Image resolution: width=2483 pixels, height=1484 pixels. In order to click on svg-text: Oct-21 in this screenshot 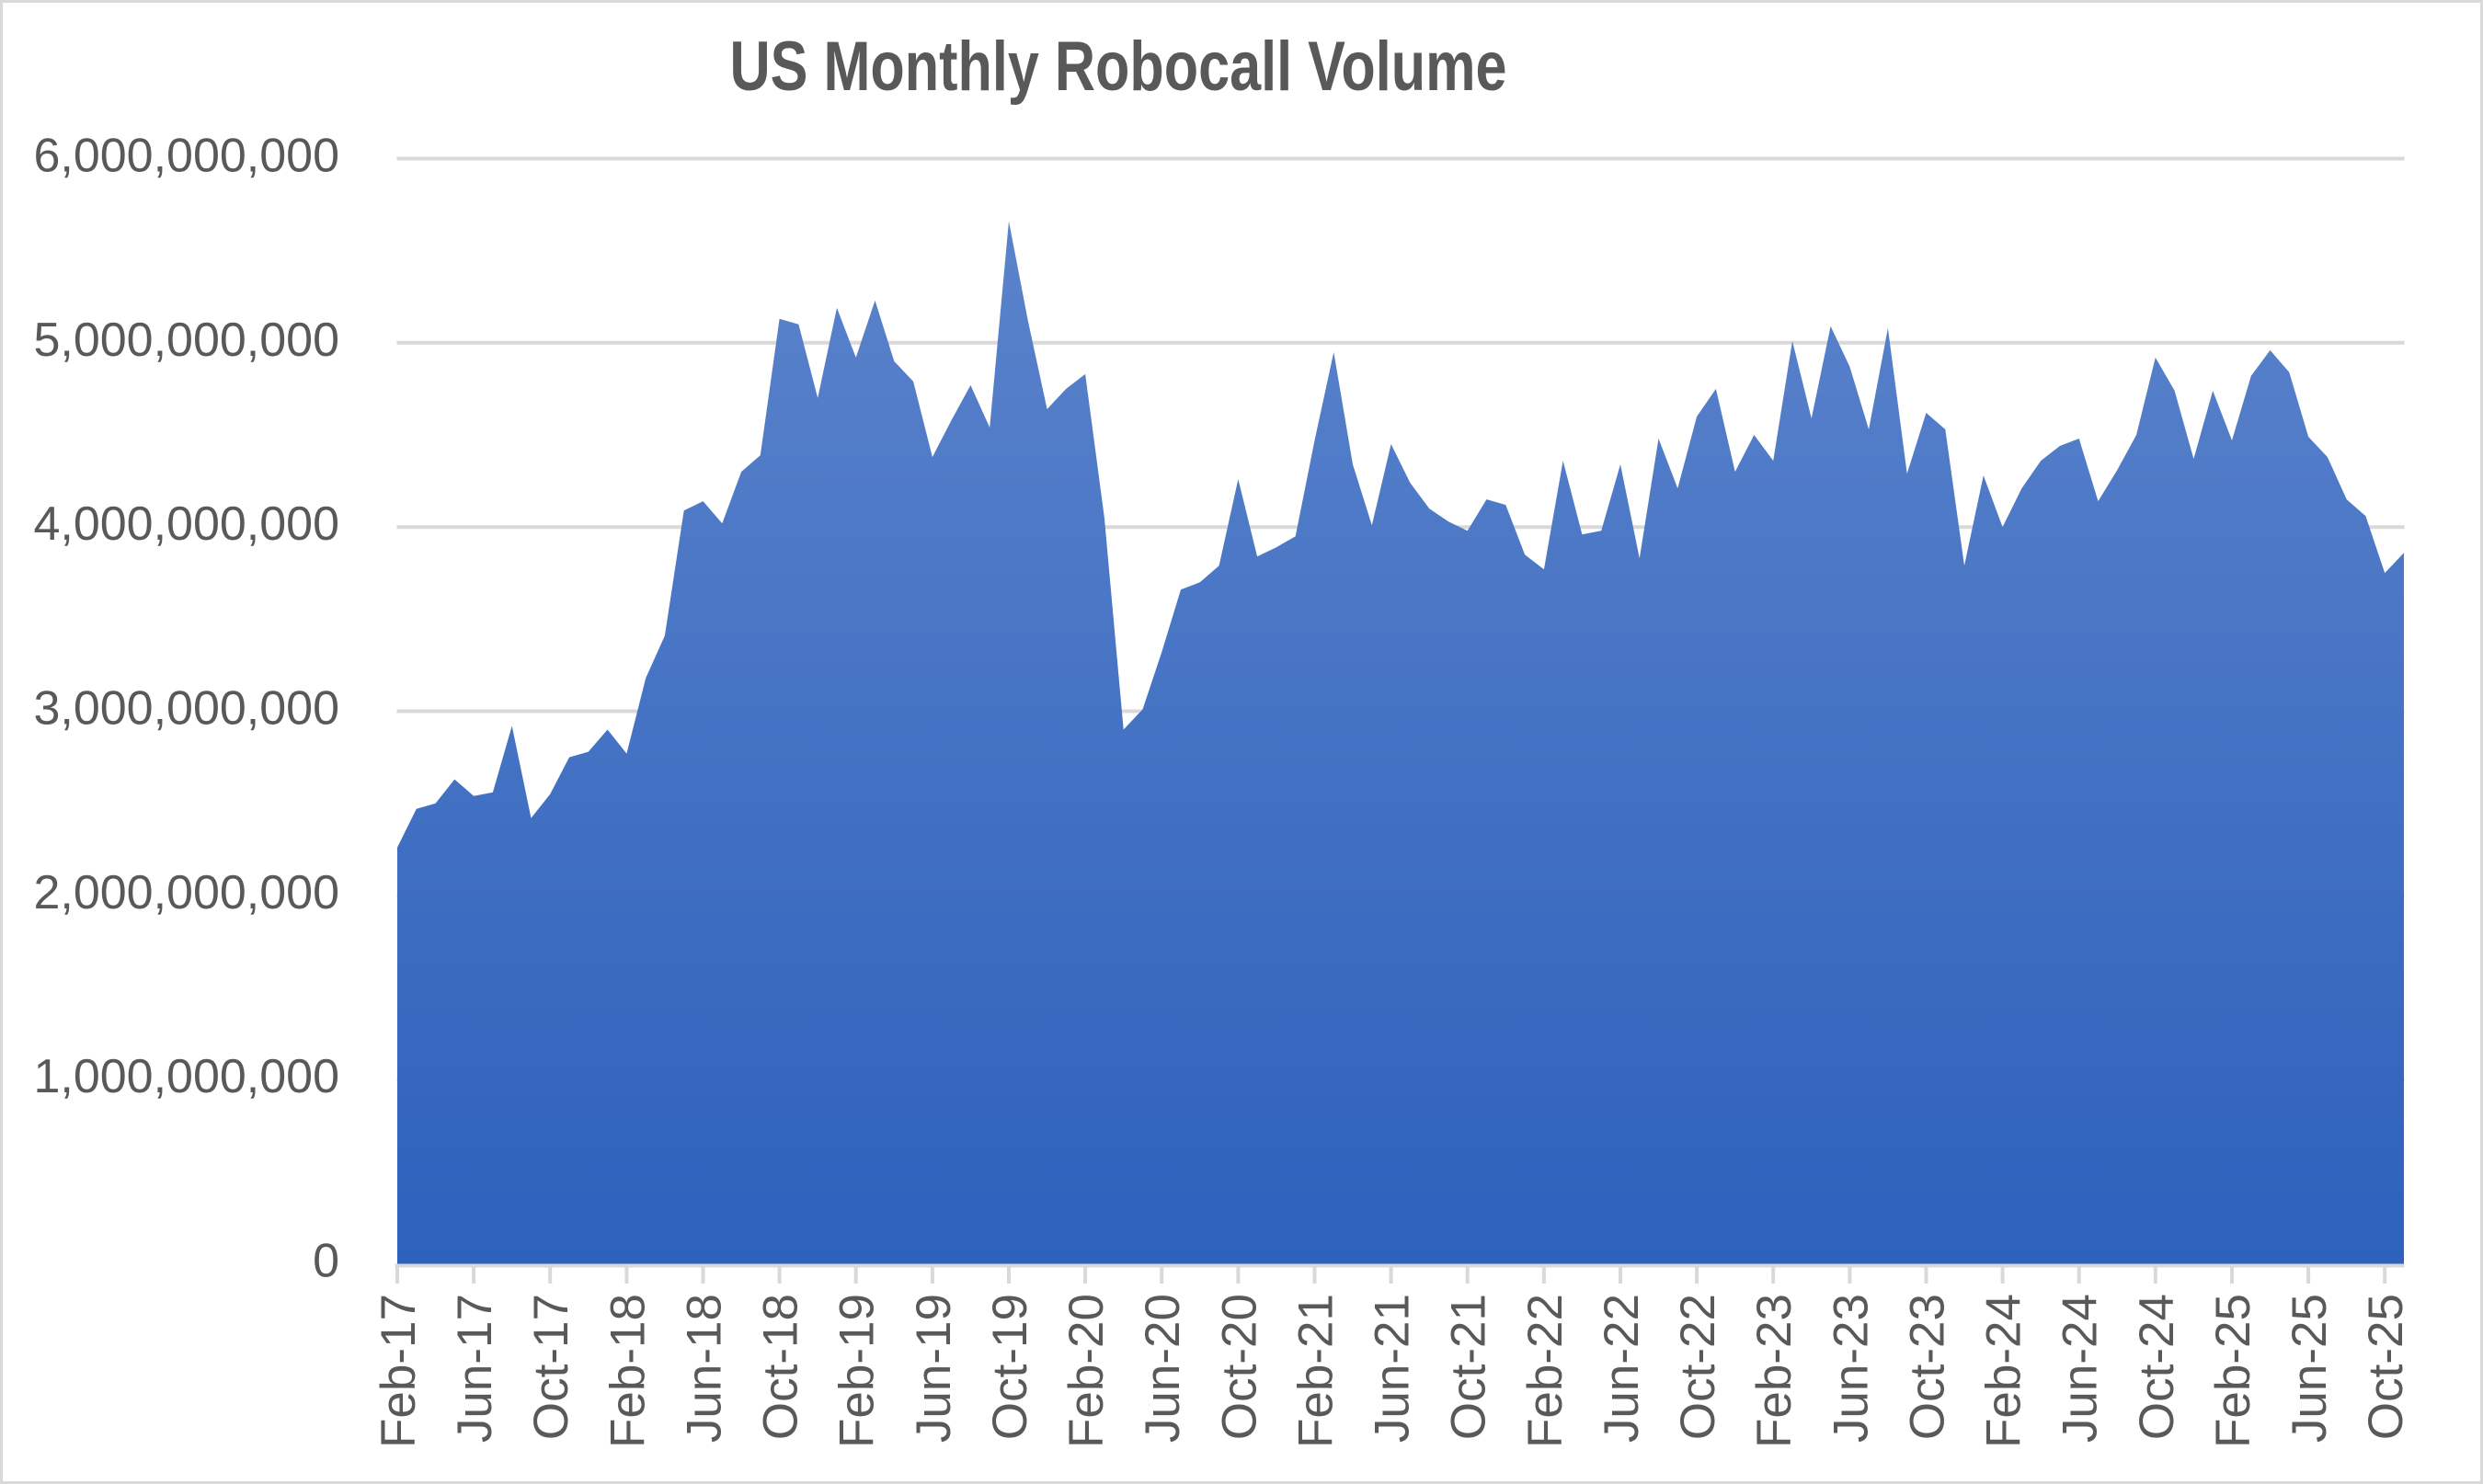, I will do `click(1469, 1367)`.